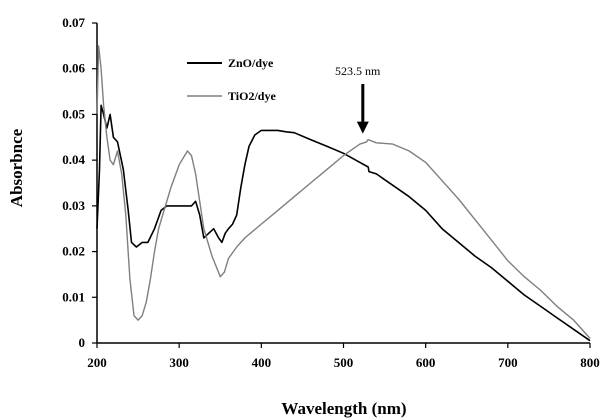 The height and width of the screenshot is (419, 605). I want to click on x-tick-label: 700, so click(508, 362).